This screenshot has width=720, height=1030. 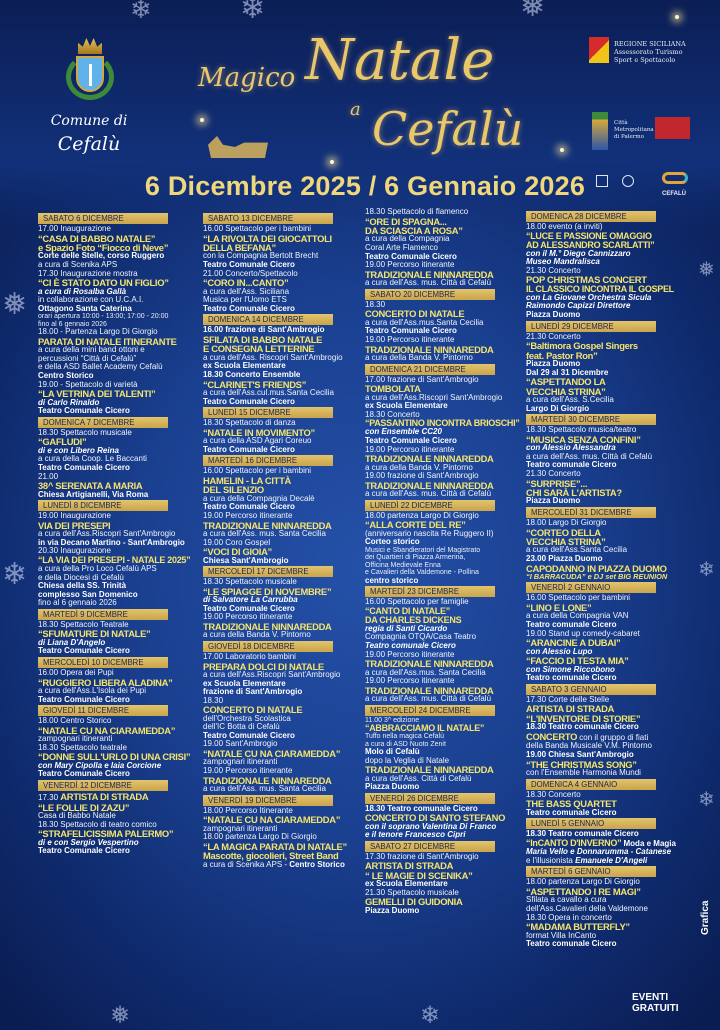 What do you see at coordinates (578, 253) in the screenshot?
I see `event-credit: con il M.° Diego Cannizzaro` at bounding box center [578, 253].